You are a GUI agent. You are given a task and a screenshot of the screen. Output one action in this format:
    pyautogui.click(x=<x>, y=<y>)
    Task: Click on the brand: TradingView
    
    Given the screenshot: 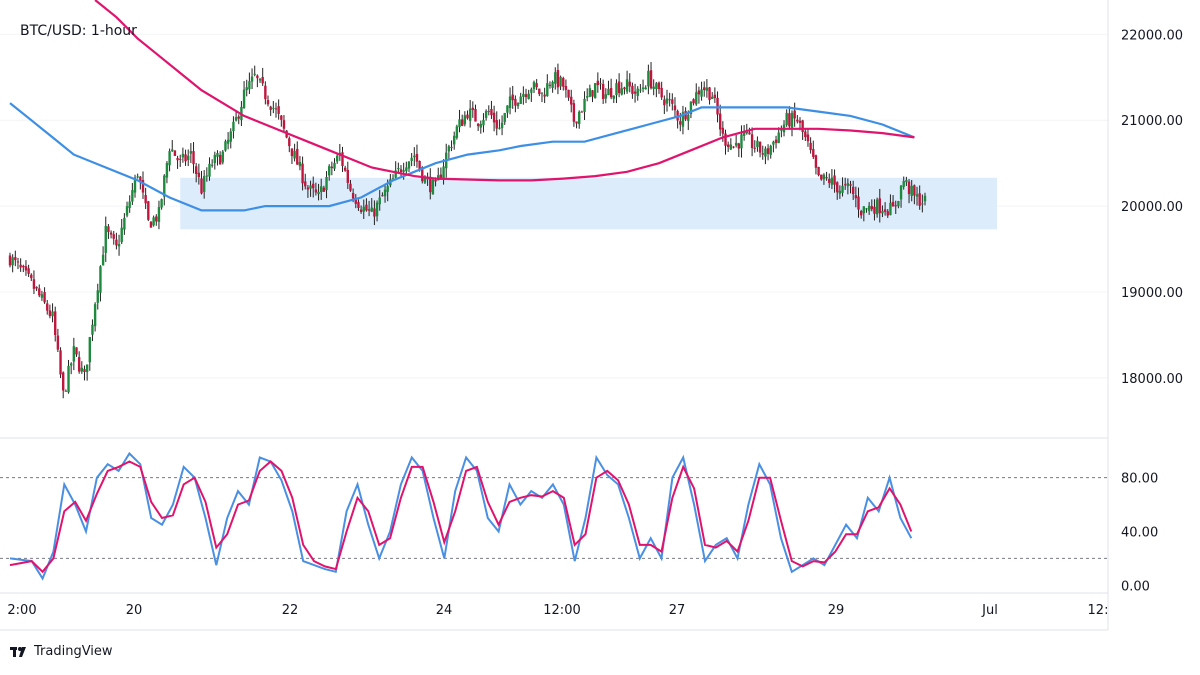 What is the action you would take?
    pyautogui.click(x=61, y=651)
    